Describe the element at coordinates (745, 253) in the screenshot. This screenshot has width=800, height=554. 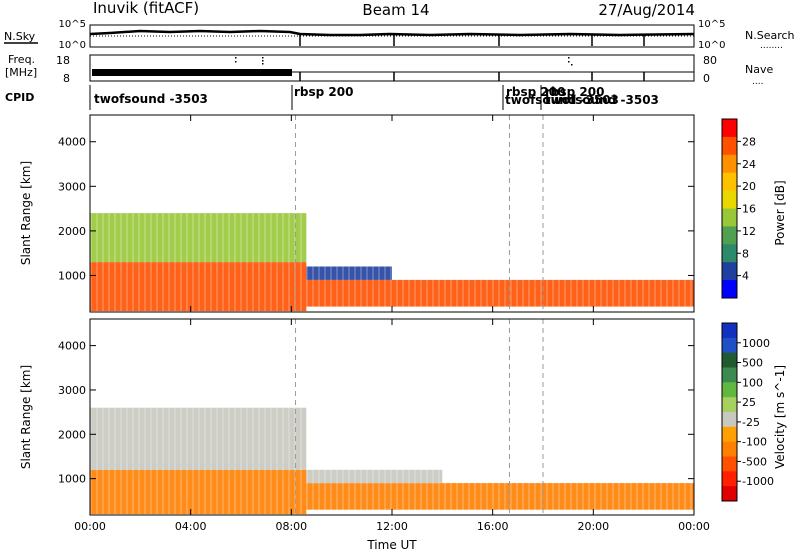
I see `colorbar-tick-label: 8` at that location.